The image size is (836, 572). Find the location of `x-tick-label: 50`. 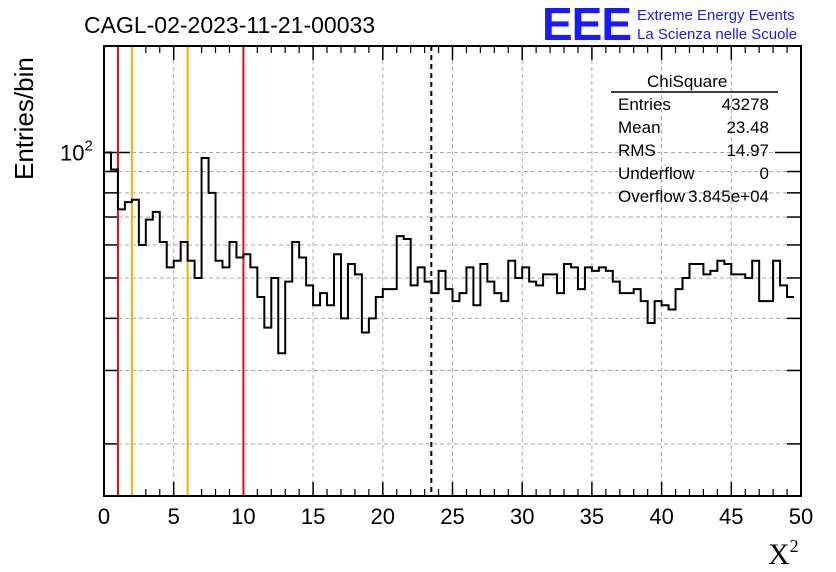

x-tick-label: 50 is located at coordinates (801, 516).